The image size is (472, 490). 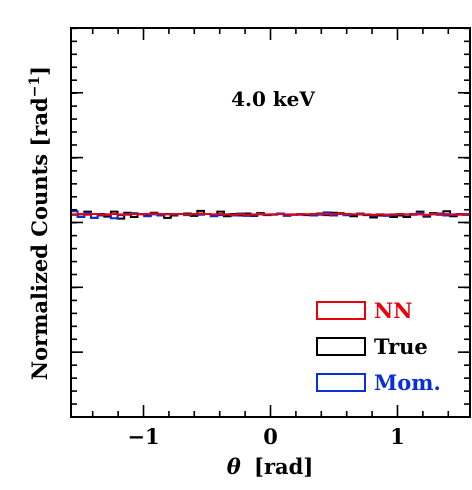 What do you see at coordinates (270, 436) in the screenshot?
I see `x-tick-label: 0` at bounding box center [270, 436].